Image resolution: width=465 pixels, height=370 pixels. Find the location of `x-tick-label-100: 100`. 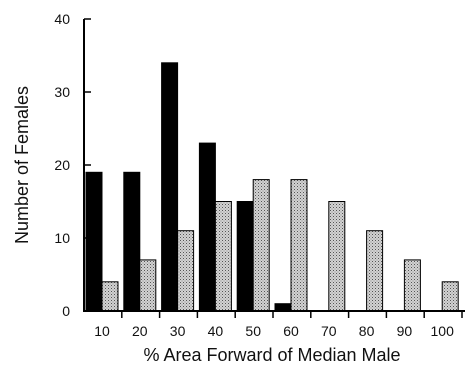

x-tick-label-100: 100 is located at coordinates (443, 331).